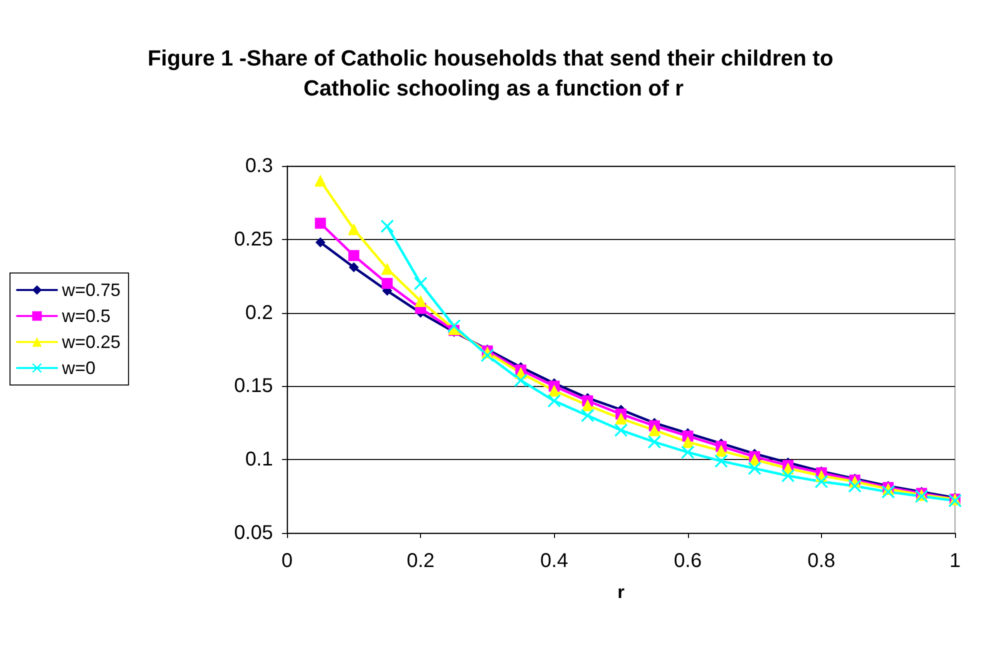 The width and height of the screenshot is (987, 658). Describe the element at coordinates (253, 533) in the screenshot. I see `y-tick-label: 0.05` at that location.